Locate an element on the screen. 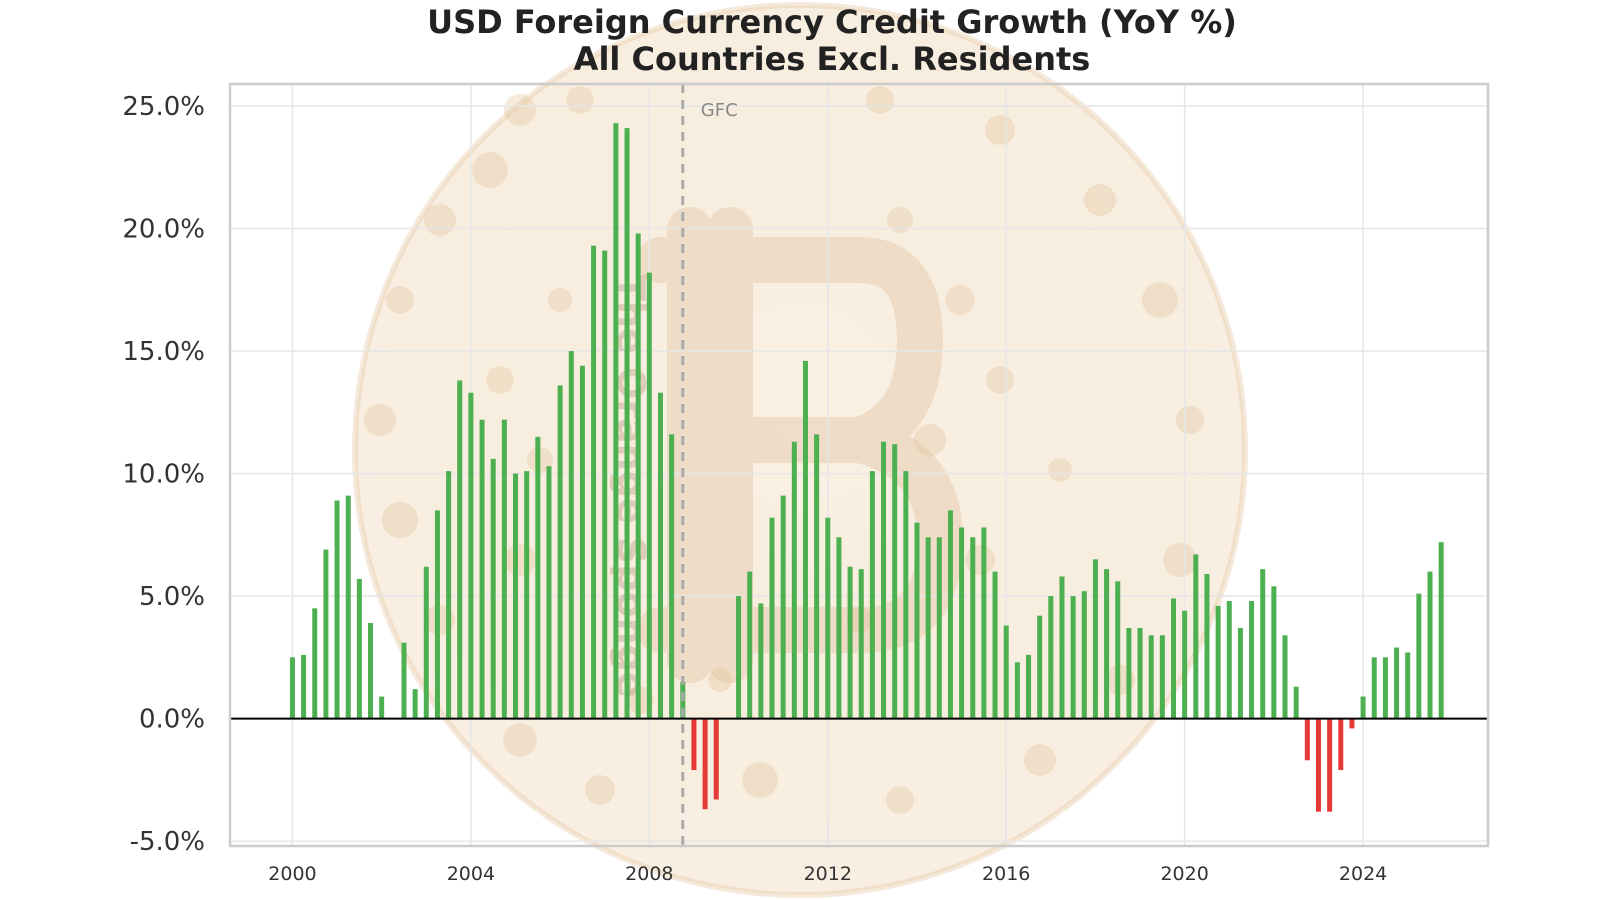 The width and height of the screenshot is (1600, 900). x-tick-label: 2016 is located at coordinates (1006, 874).